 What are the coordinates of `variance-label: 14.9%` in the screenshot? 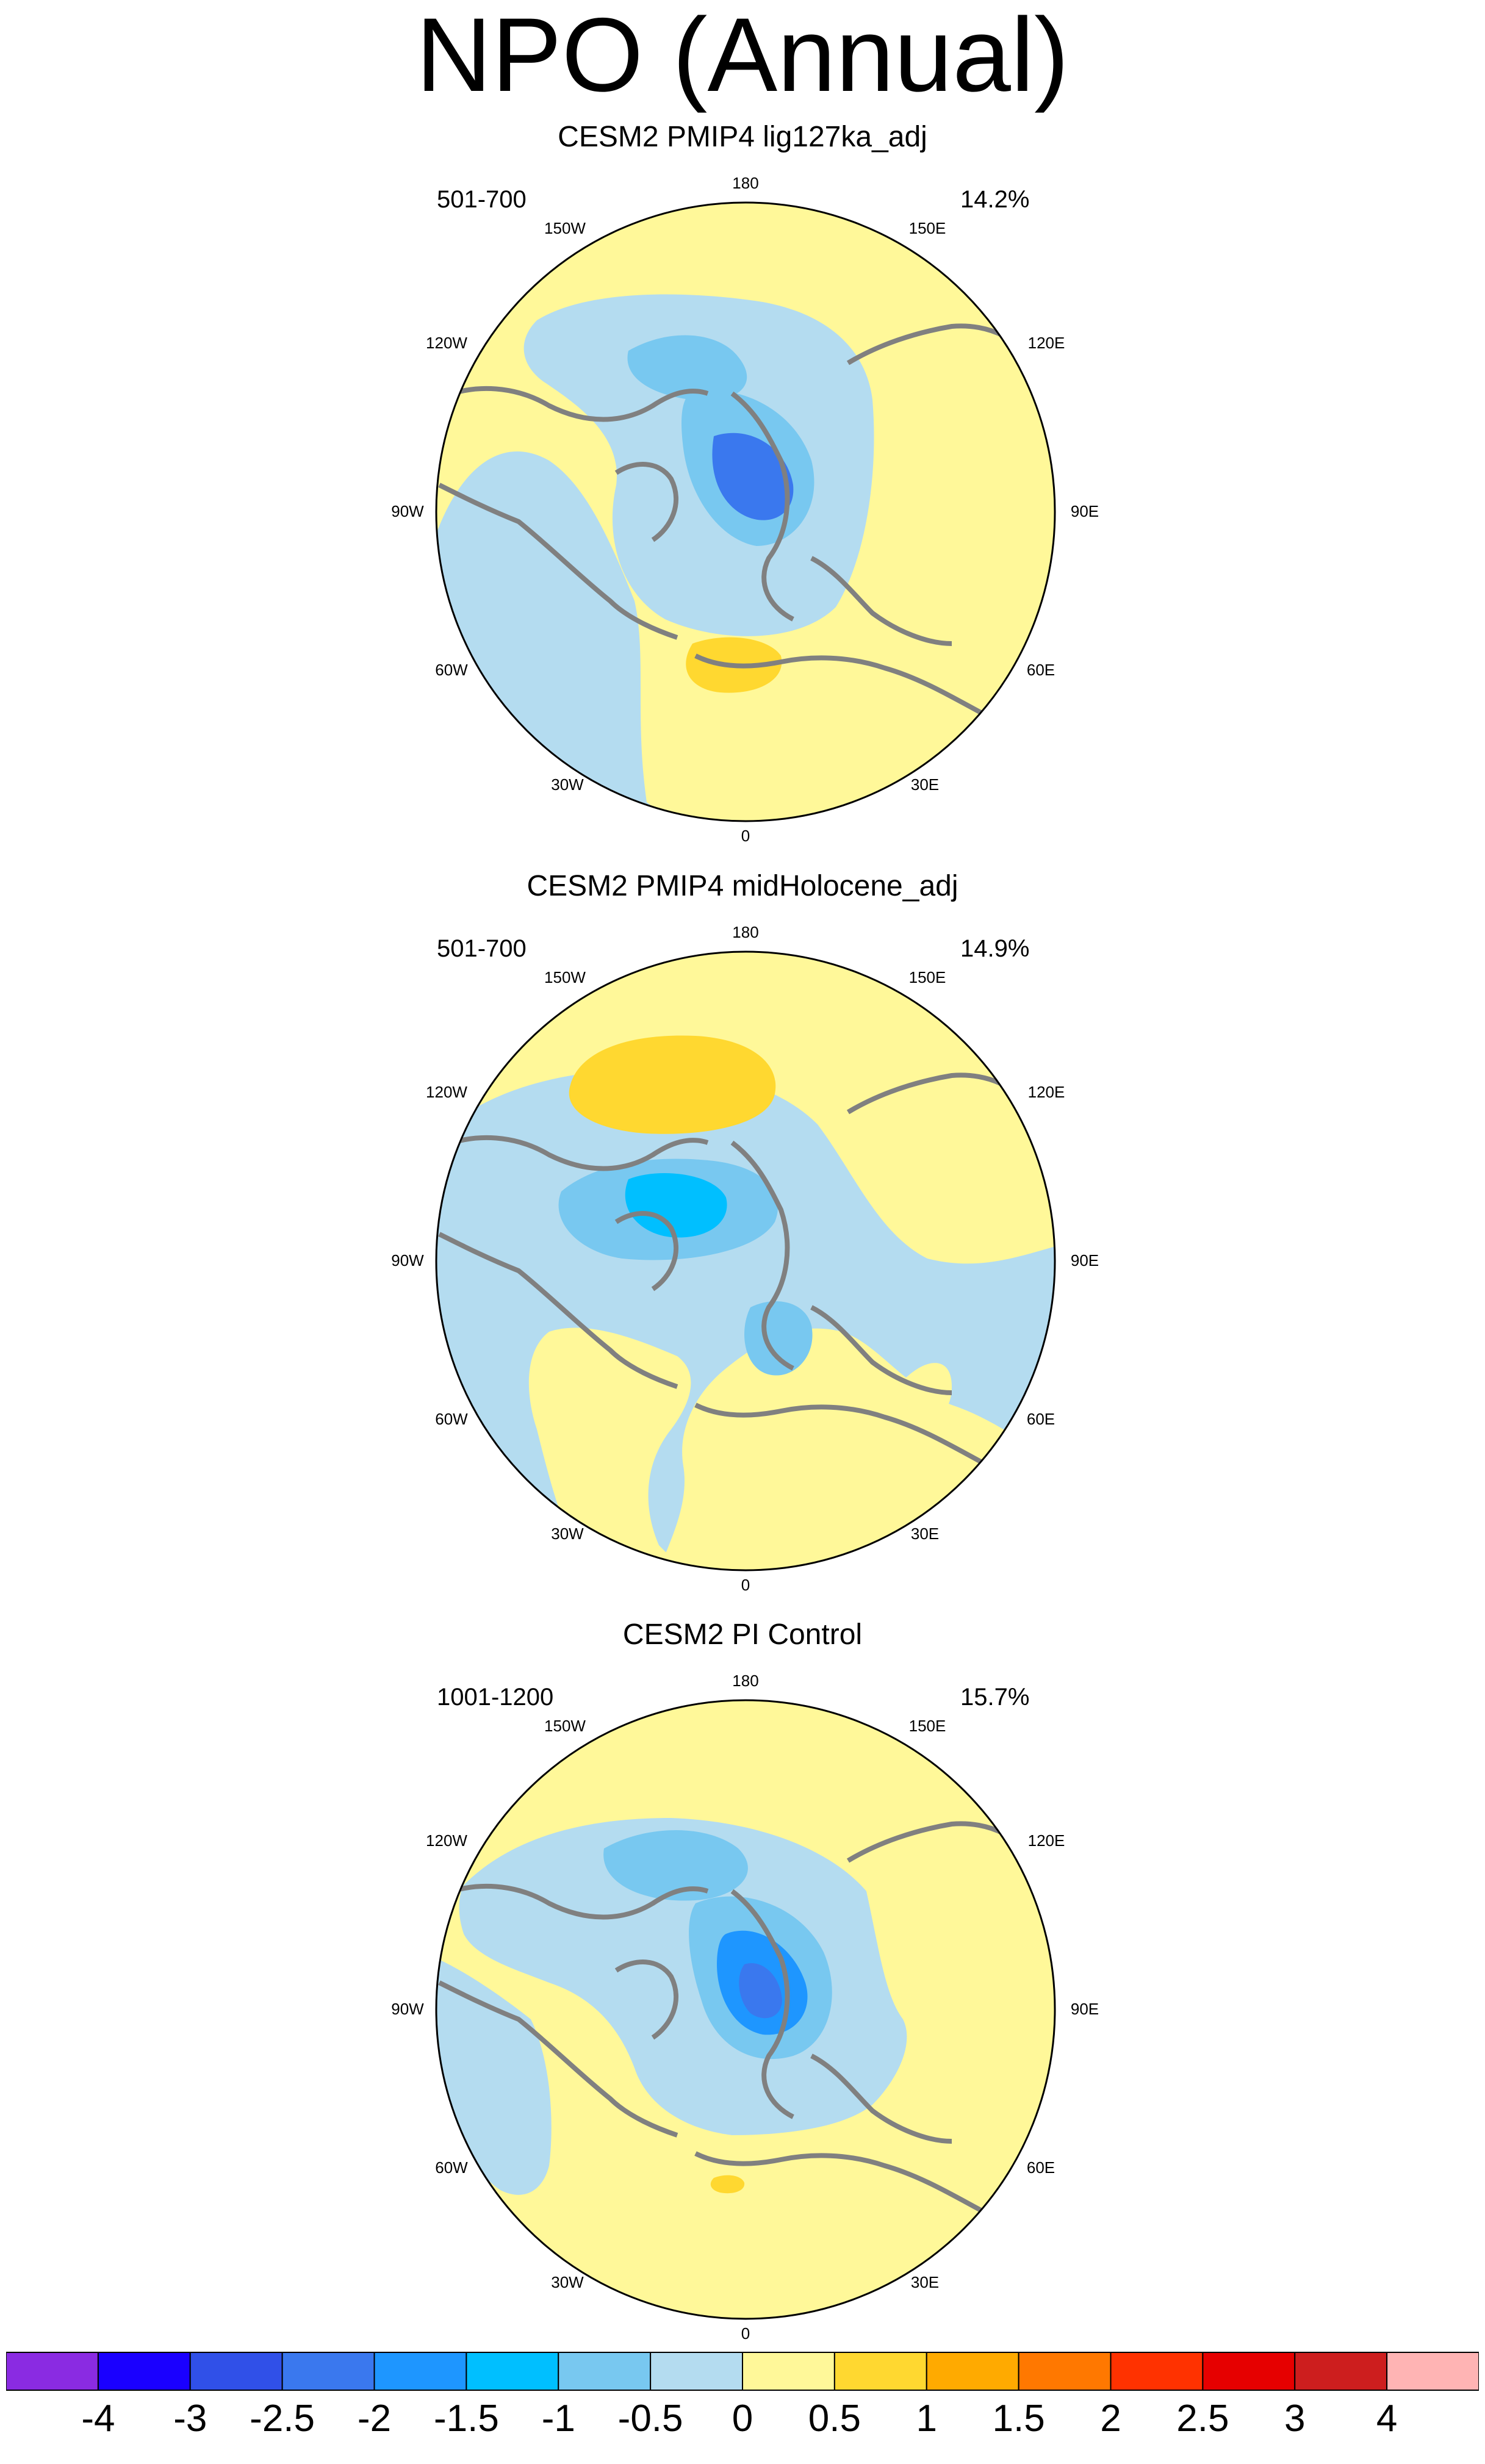 It's located at (995, 948).